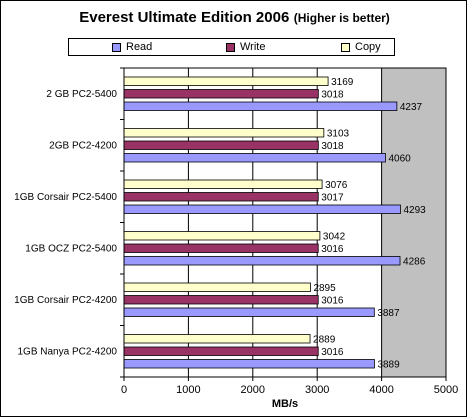 Image resolution: width=469 pixels, height=419 pixels. Describe the element at coordinates (188, 390) in the screenshot. I see `x-tick-label: 1000` at that location.